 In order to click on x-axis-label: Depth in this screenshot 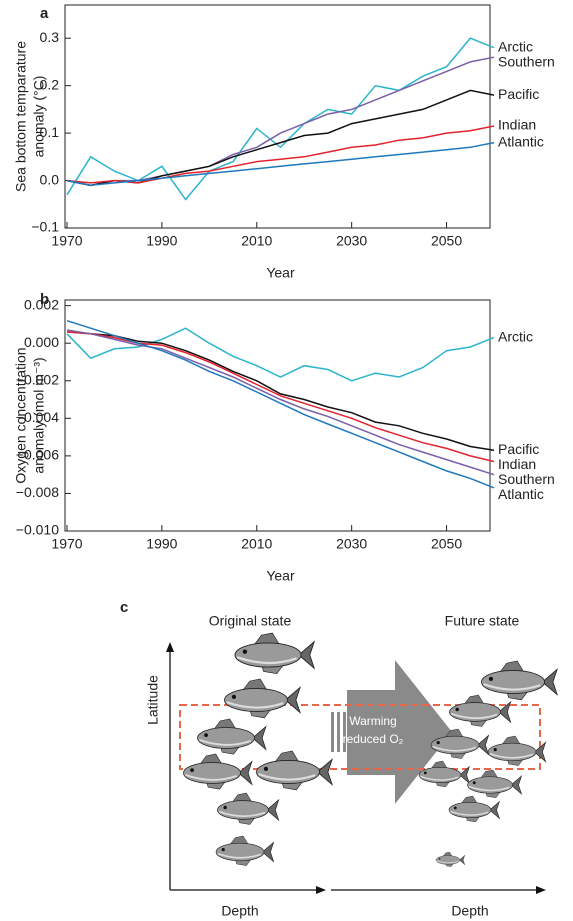, I will do `click(239, 911)`.